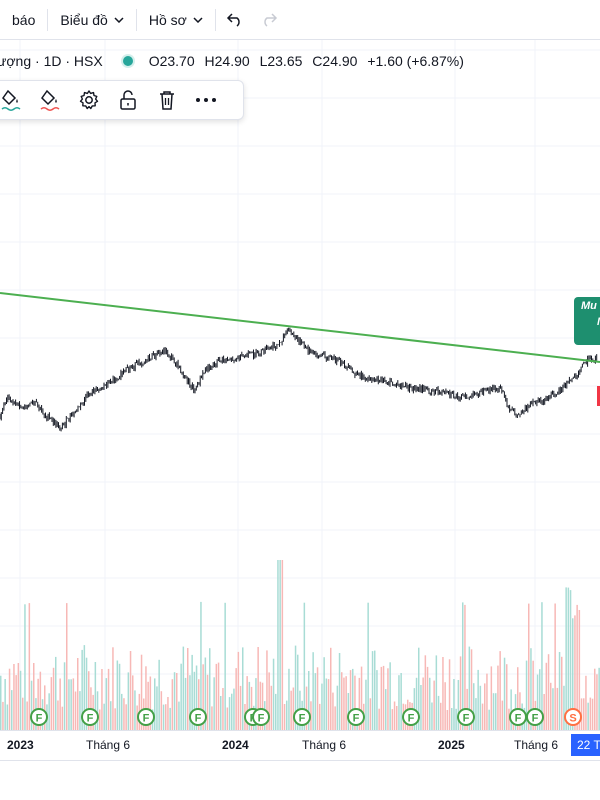  Describe the element at coordinates (15, 100) in the screenshot. I see `line-color-button` at that location.